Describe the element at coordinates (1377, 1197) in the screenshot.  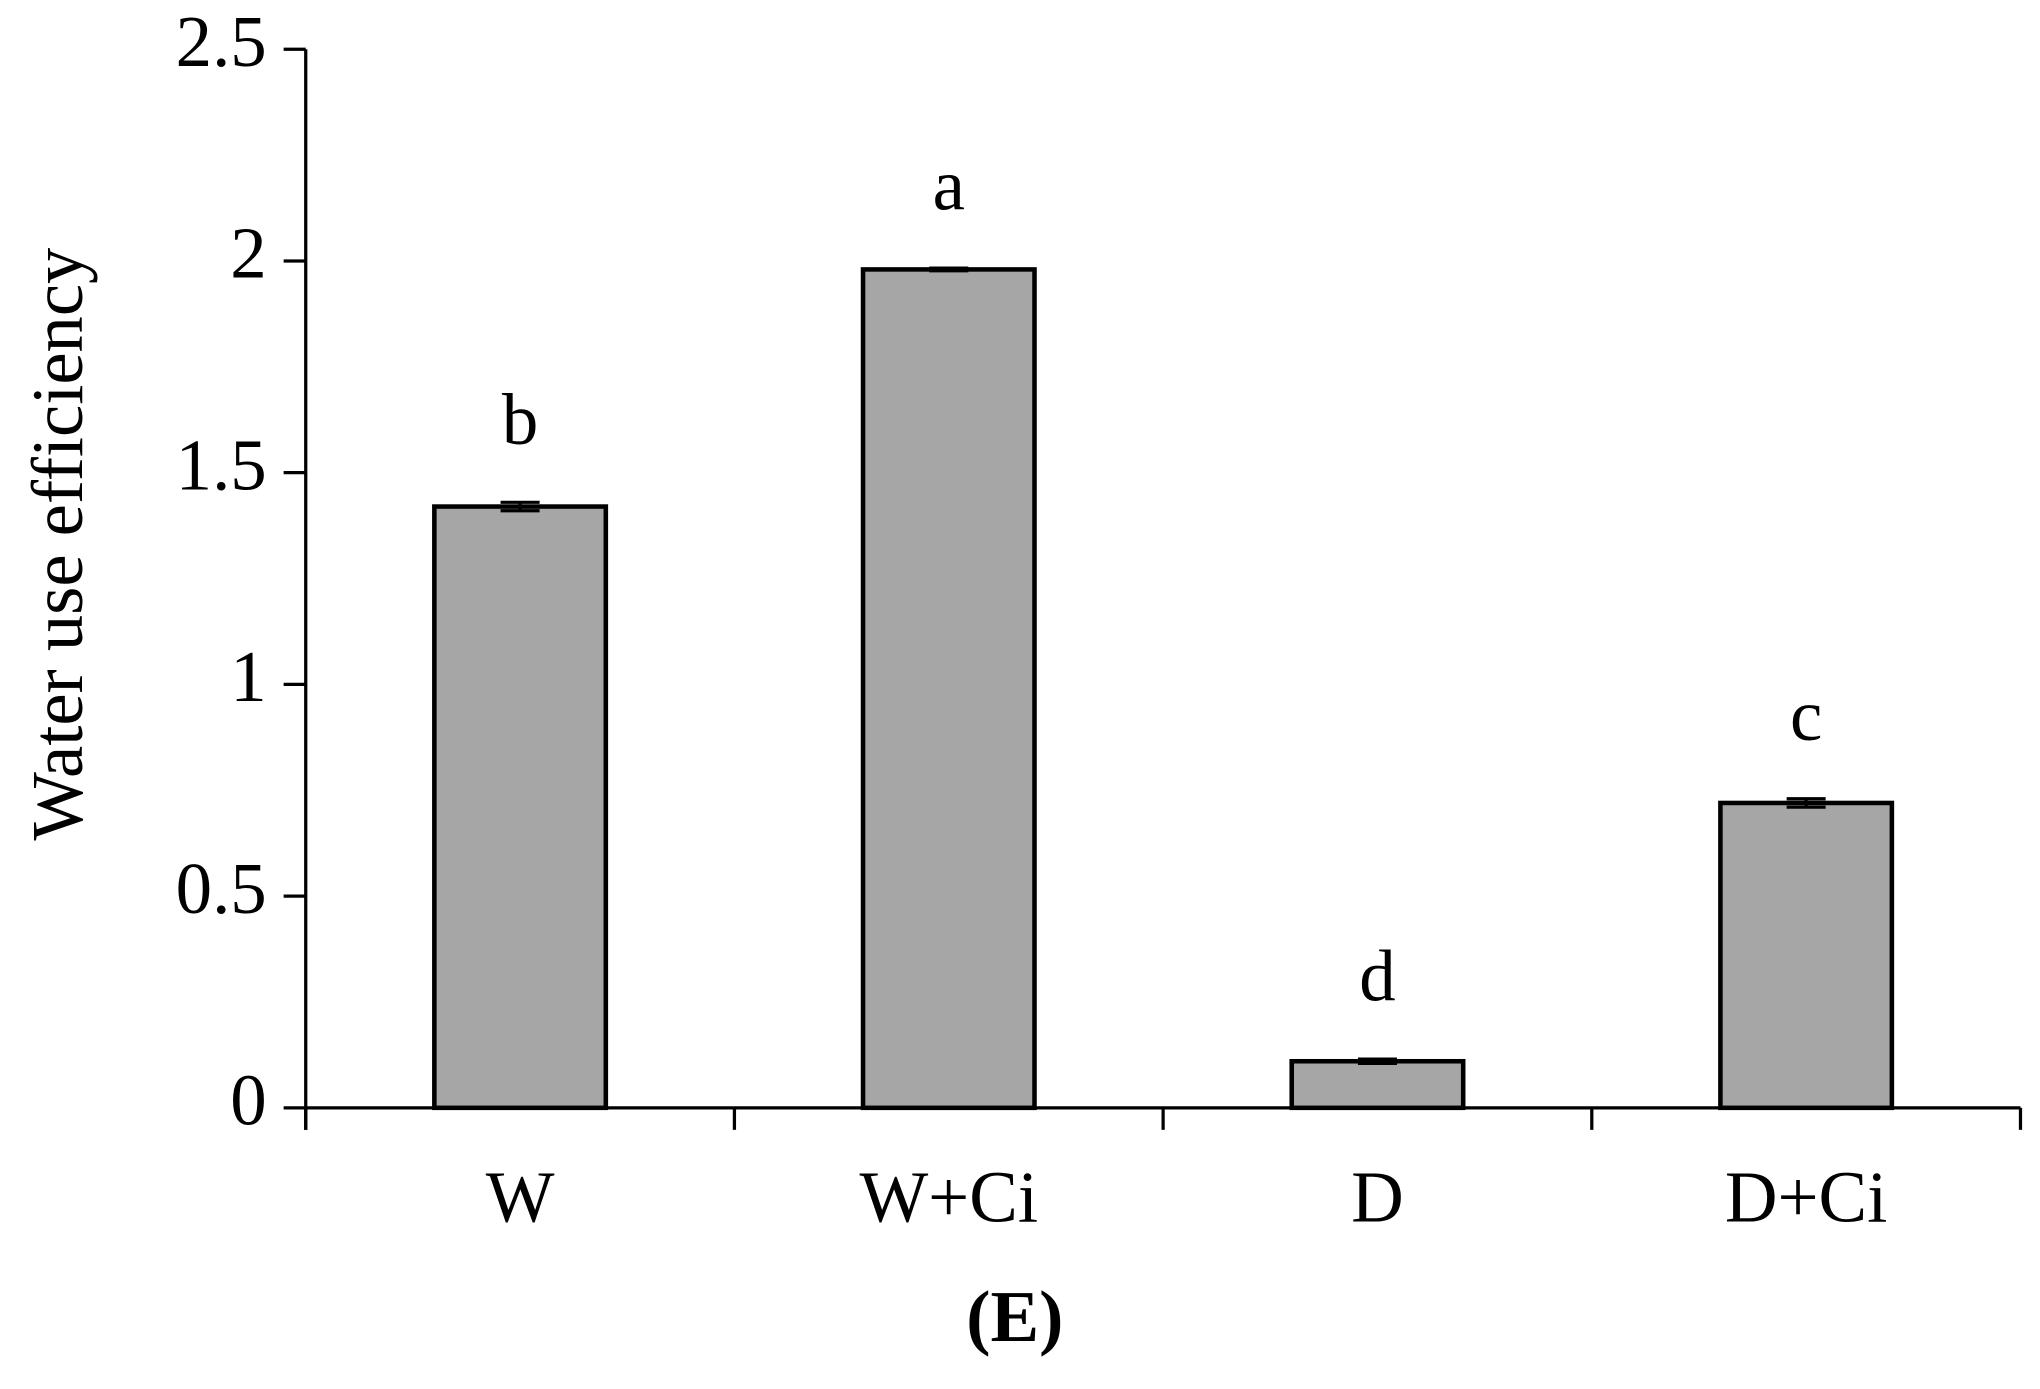
I see `x-tick-label: D` at that location.